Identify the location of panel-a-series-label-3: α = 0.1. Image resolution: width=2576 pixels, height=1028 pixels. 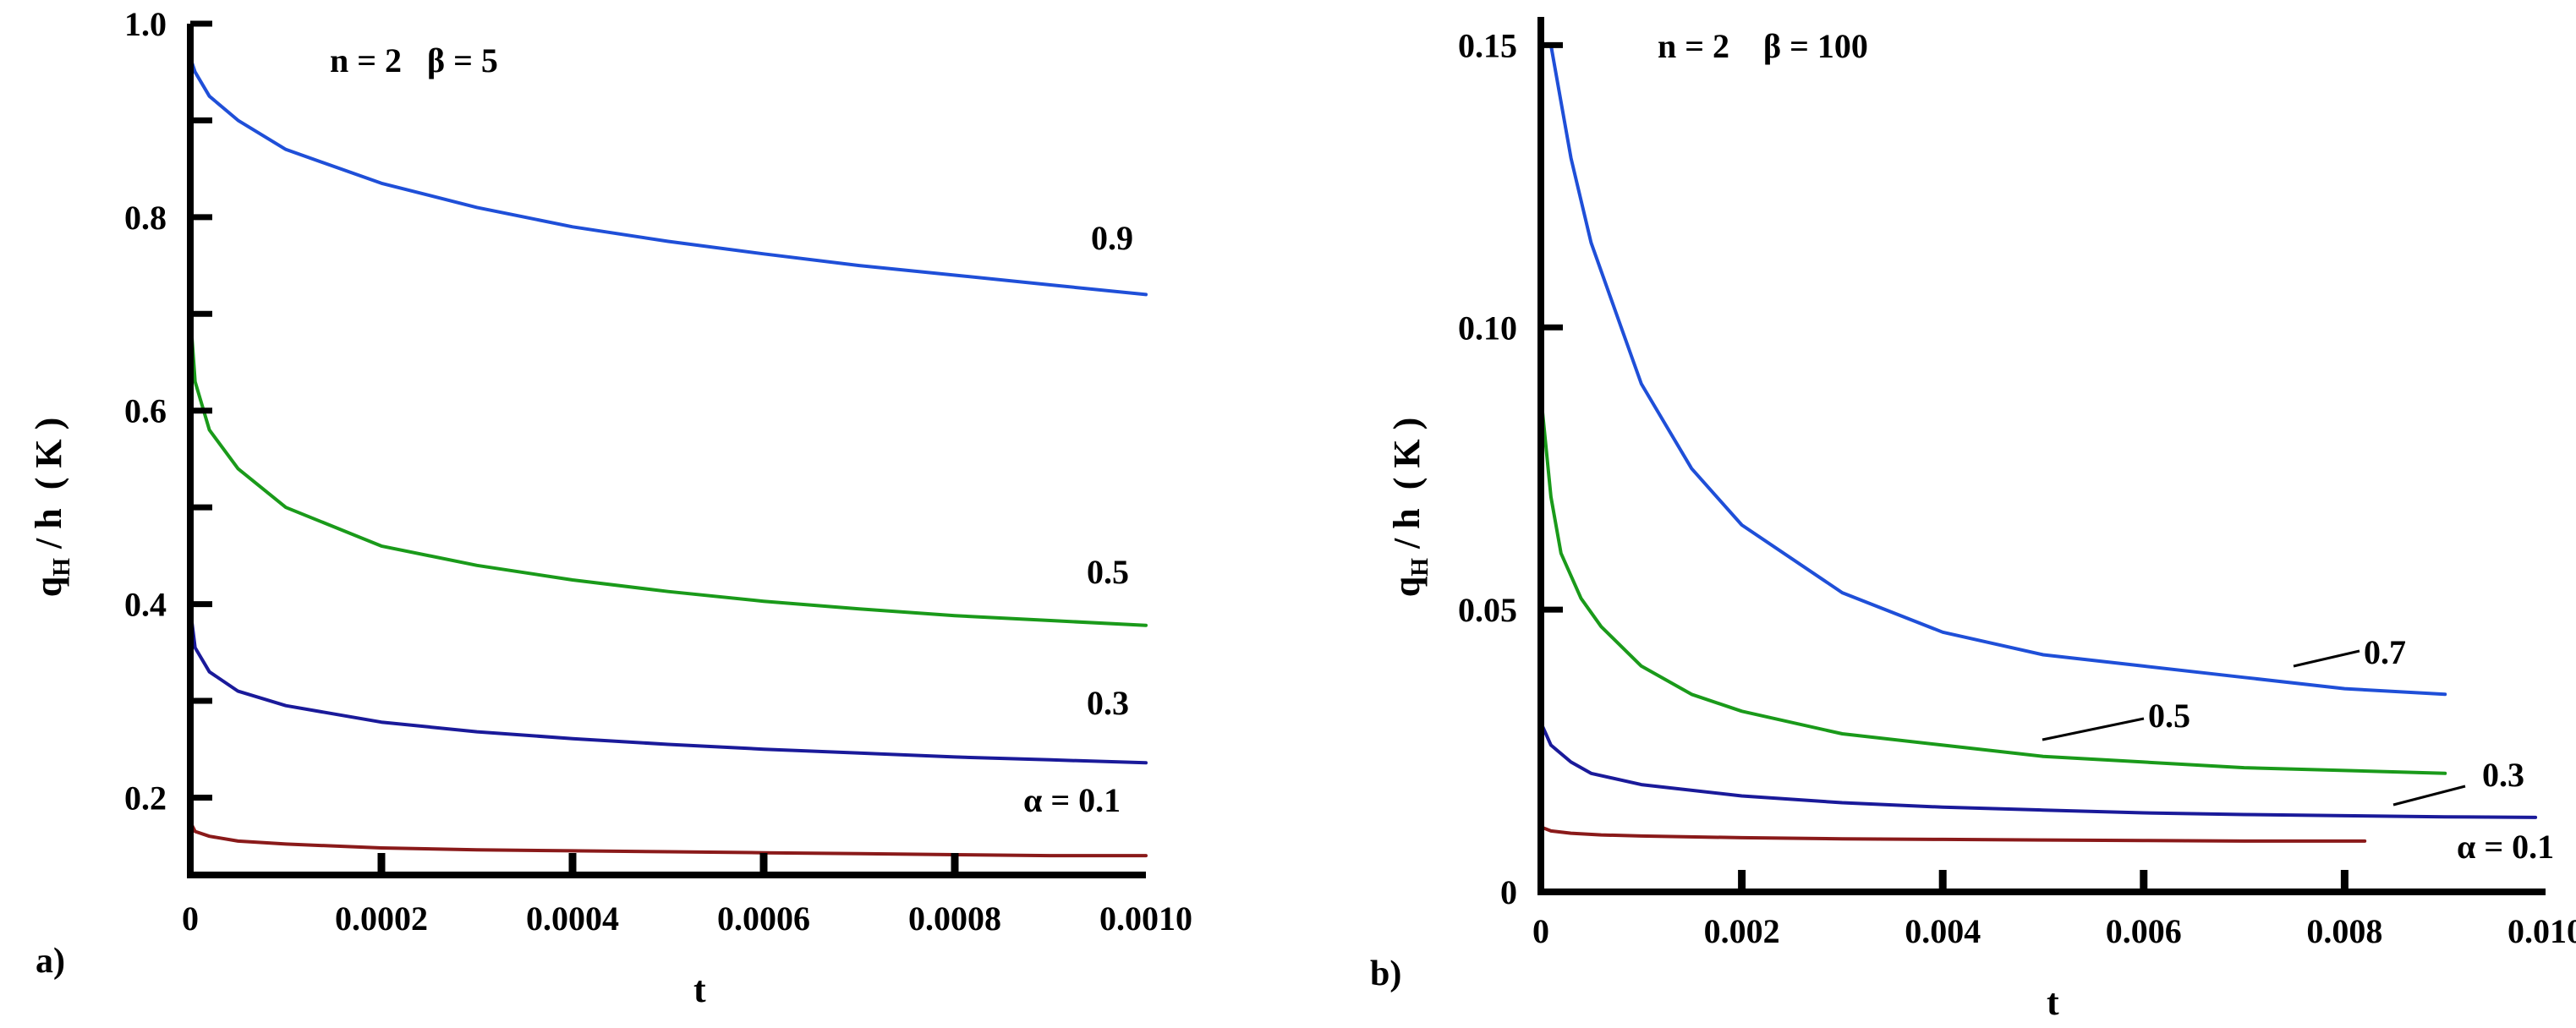
(1072, 800).